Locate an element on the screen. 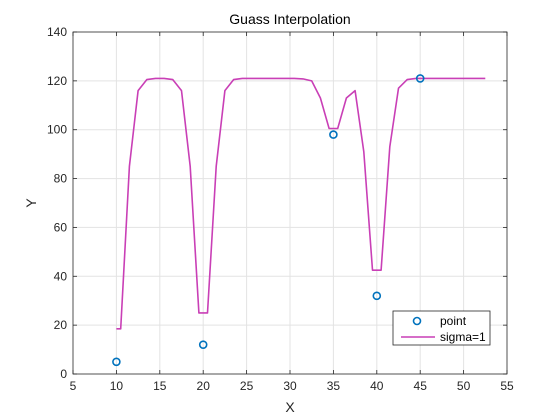  x-tick-label: 10 is located at coordinates (117, 386).